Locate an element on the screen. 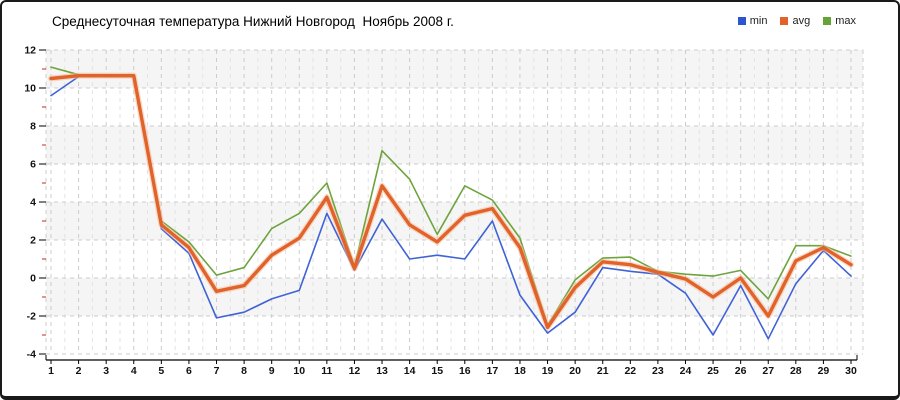 This screenshot has height=400, width=900. legend-item-min: min is located at coordinates (752, 21).